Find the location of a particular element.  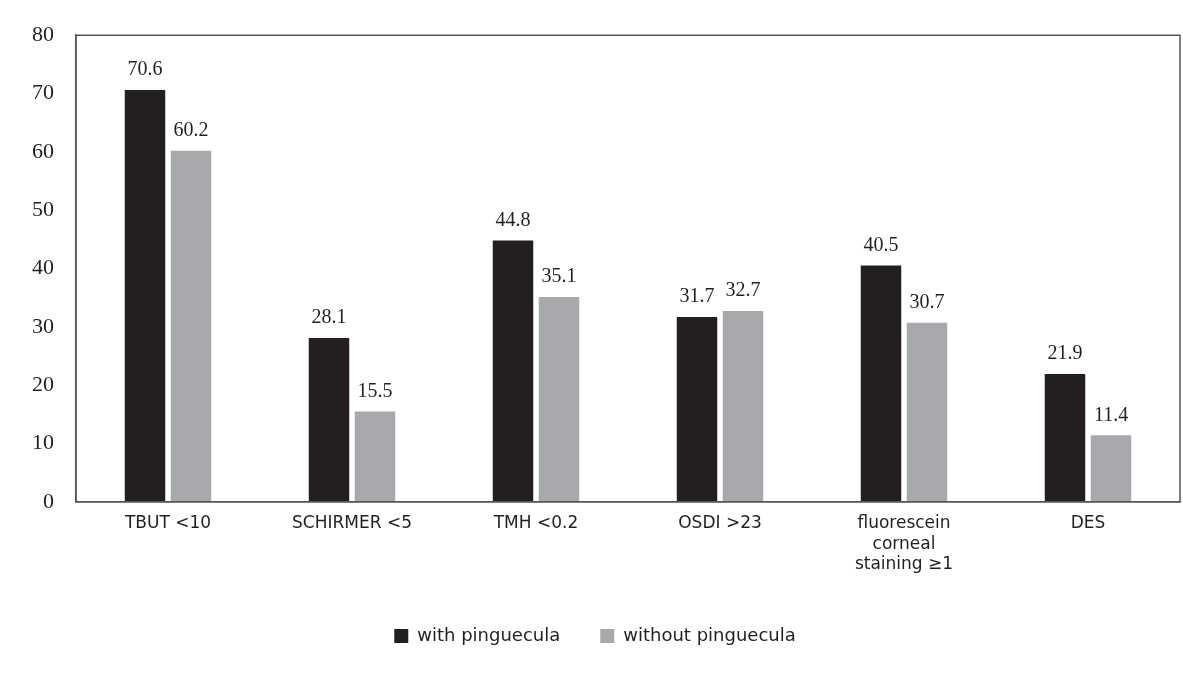

y-tick-label: 60 is located at coordinates (43, 150).